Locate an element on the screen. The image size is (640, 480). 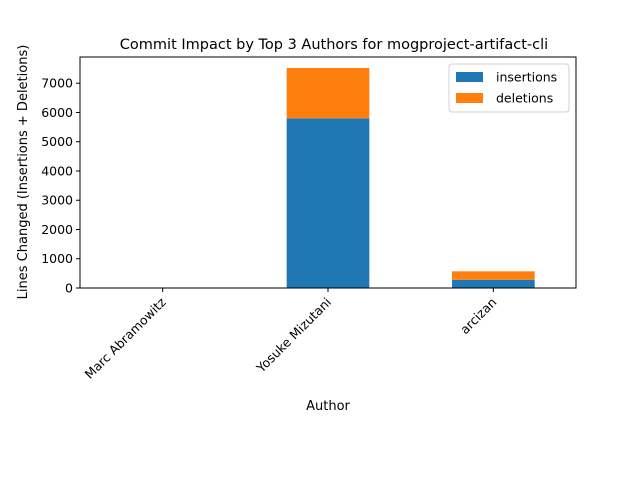
legend-label-insertions: insertions is located at coordinates (526, 77).